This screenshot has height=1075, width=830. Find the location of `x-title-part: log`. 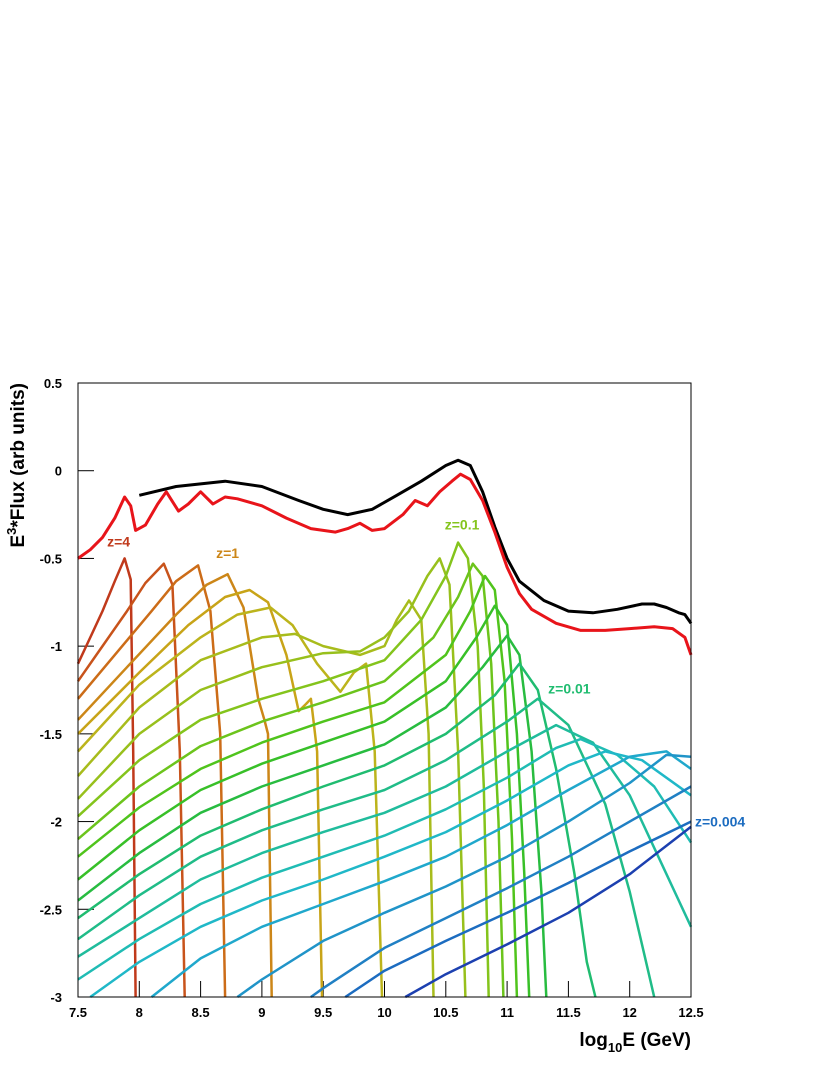

x-title-part: log is located at coordinates (593, 1040).